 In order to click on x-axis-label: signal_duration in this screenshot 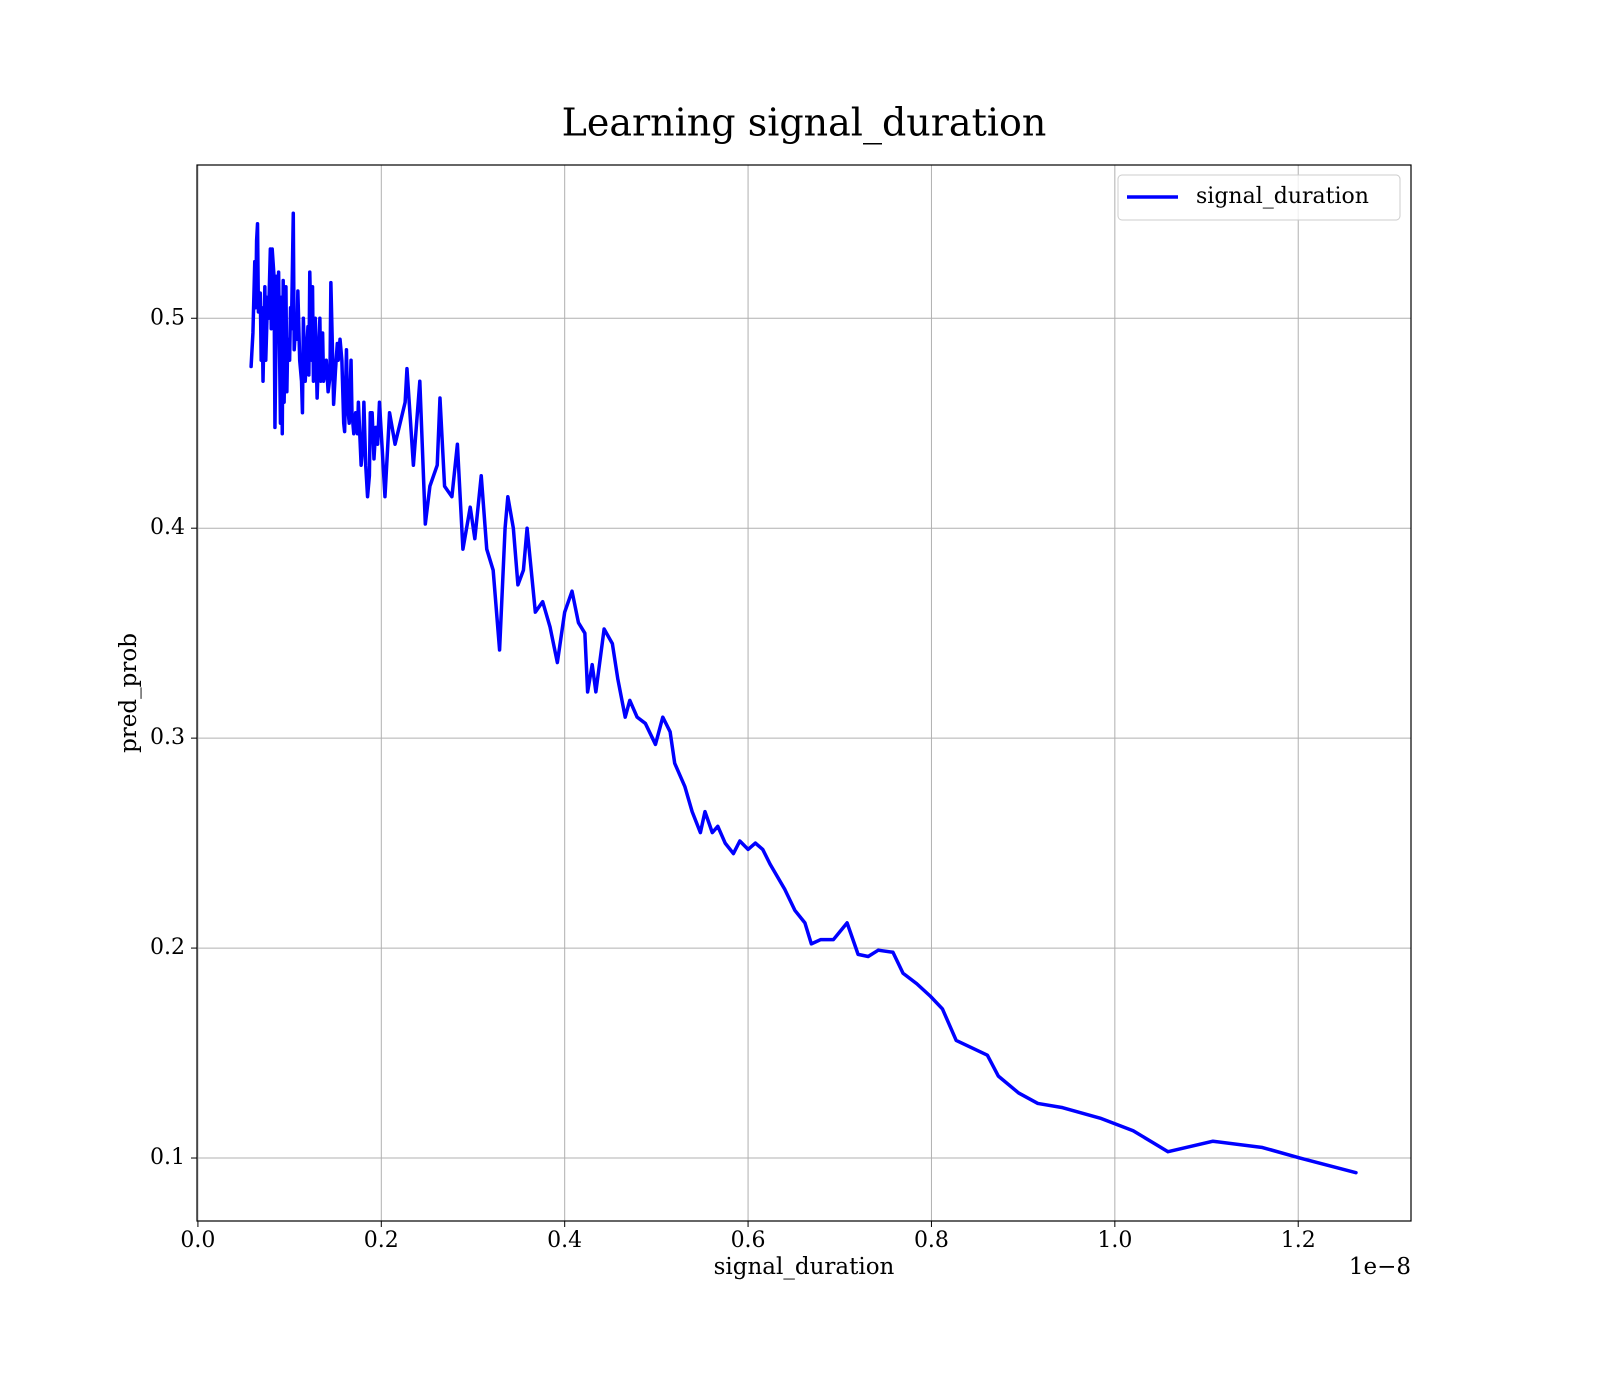, I will do `click(804, 1267)`.